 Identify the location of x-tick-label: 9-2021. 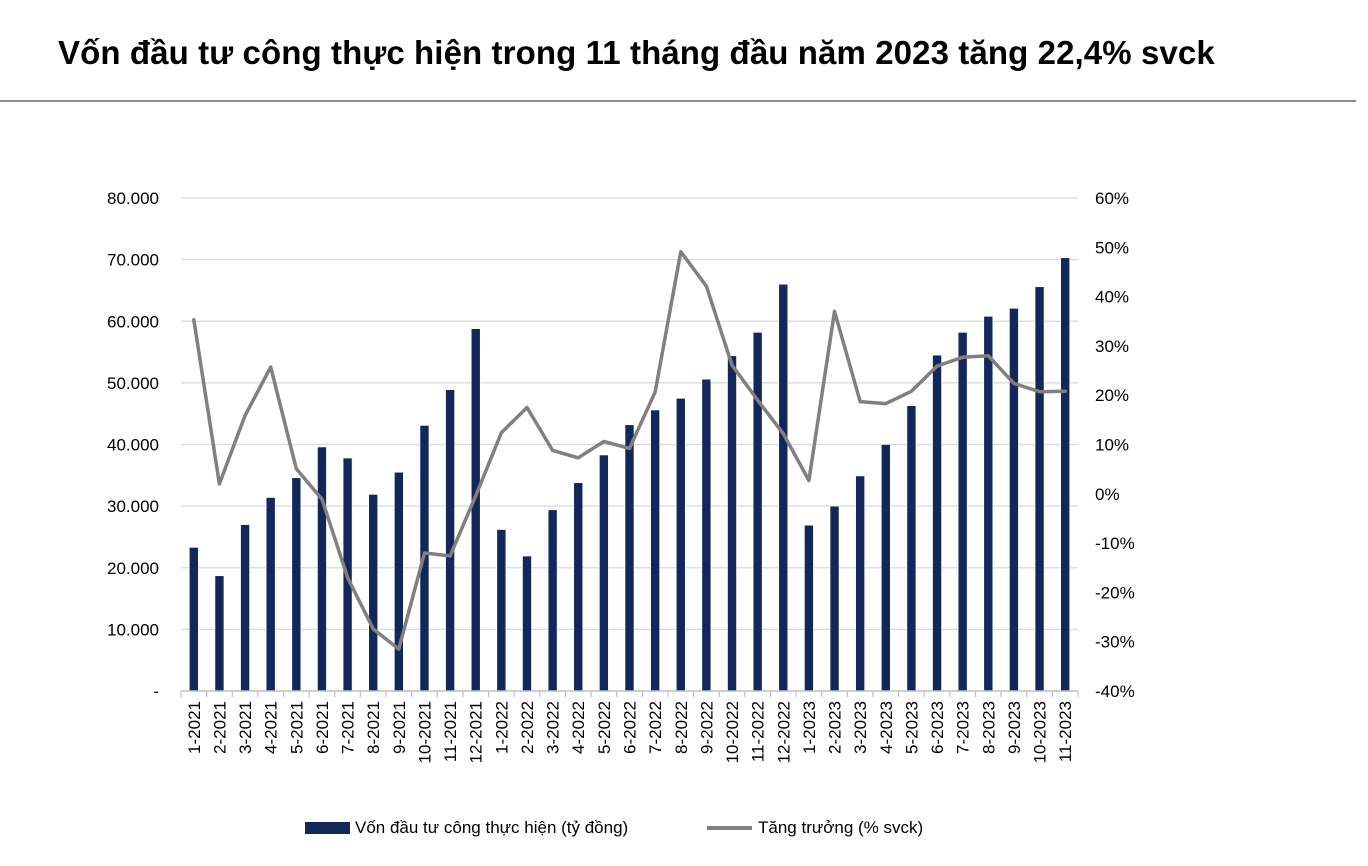
(399, 727).